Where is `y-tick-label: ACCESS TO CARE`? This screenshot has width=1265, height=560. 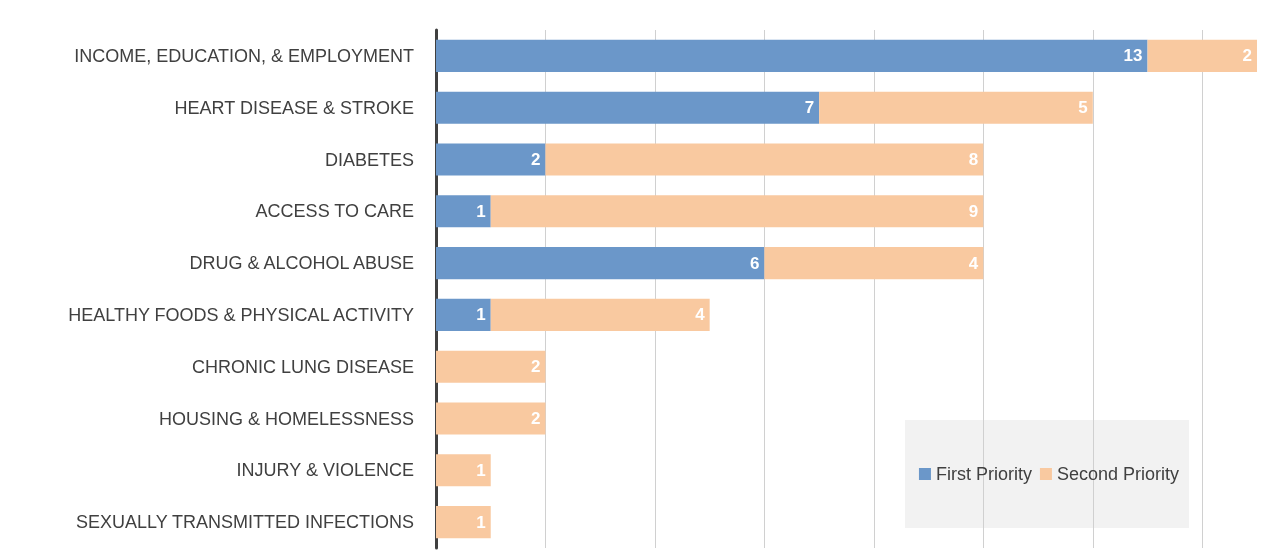
y-tick-label: ACCESS TO CARE is located at coordinates (334, 211).